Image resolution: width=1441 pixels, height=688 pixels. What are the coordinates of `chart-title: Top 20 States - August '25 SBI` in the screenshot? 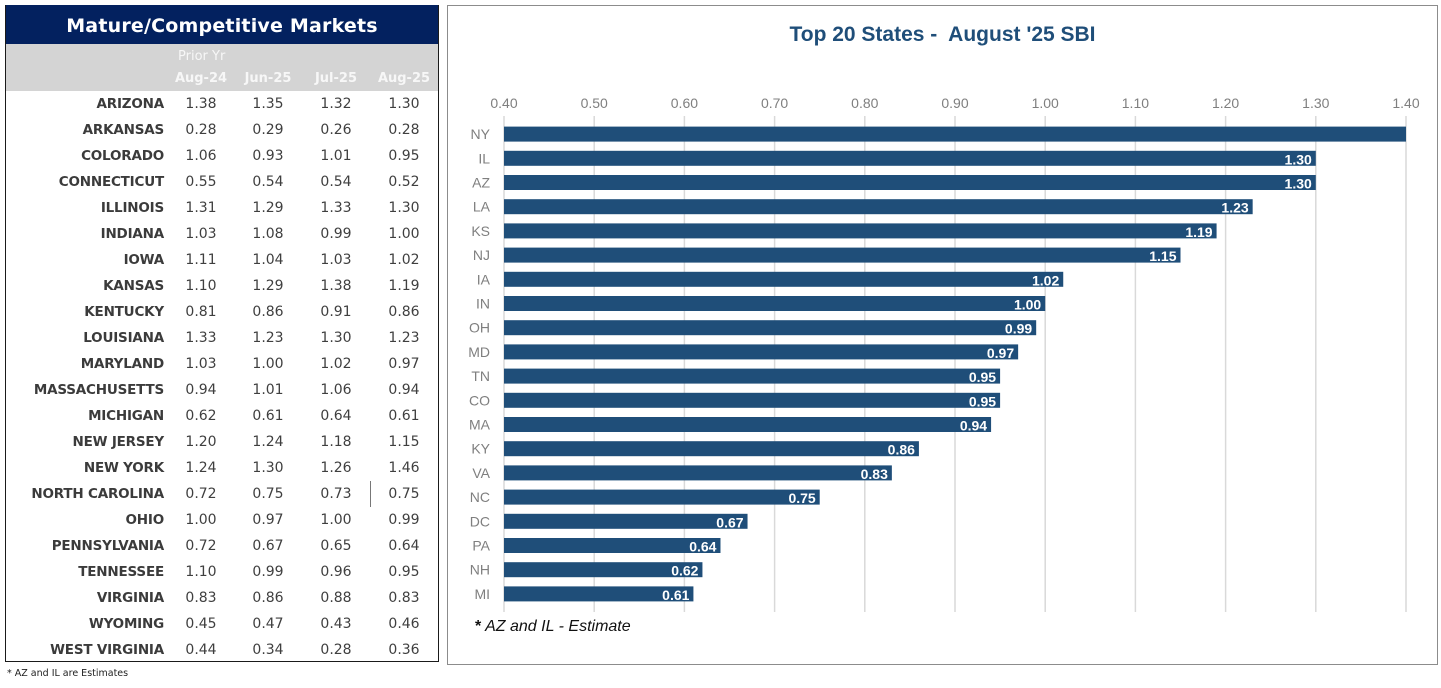 It's located at (942, 34).